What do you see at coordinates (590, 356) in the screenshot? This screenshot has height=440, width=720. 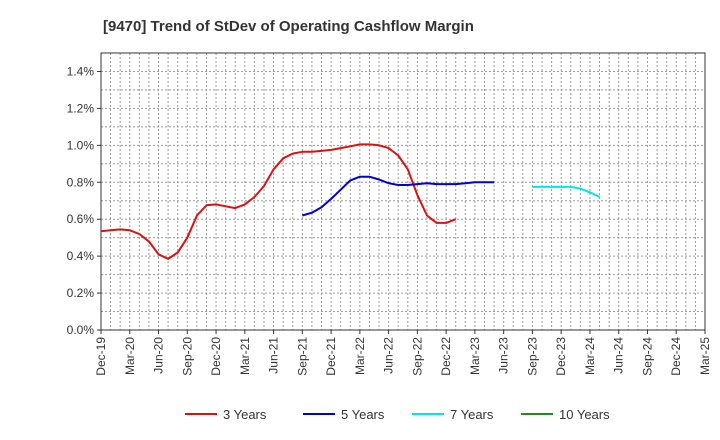 I see `x-tick-label: Mar-24` at bounding box center [590, 356].